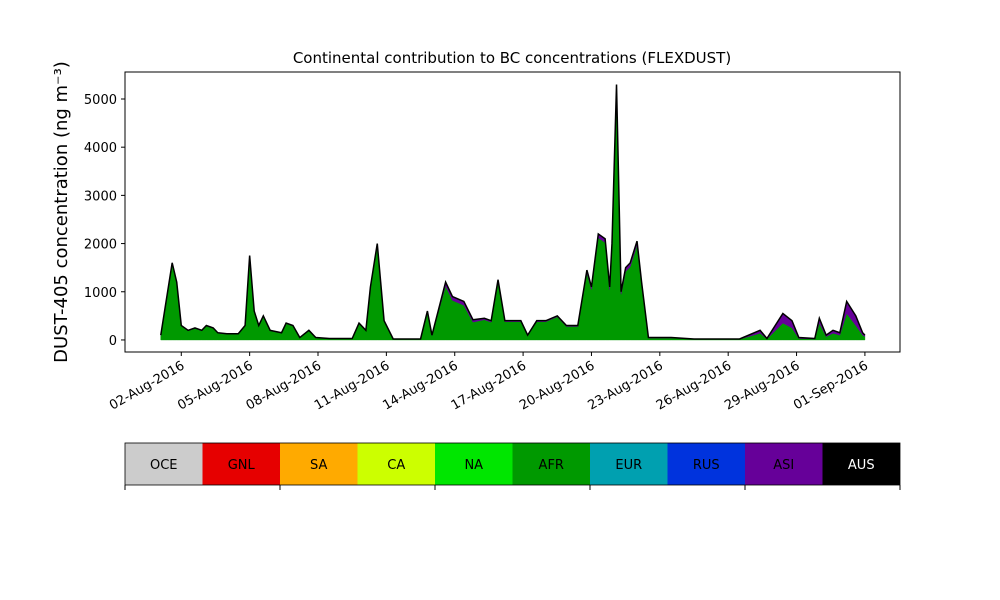 Image resolution: width=1000 pixels, height=600 pixels. What do you see at coordinates (215, 385) in the screenshot?
I see `x-tick-label: 05-Aug-2016` at bounding box center [215, 385].